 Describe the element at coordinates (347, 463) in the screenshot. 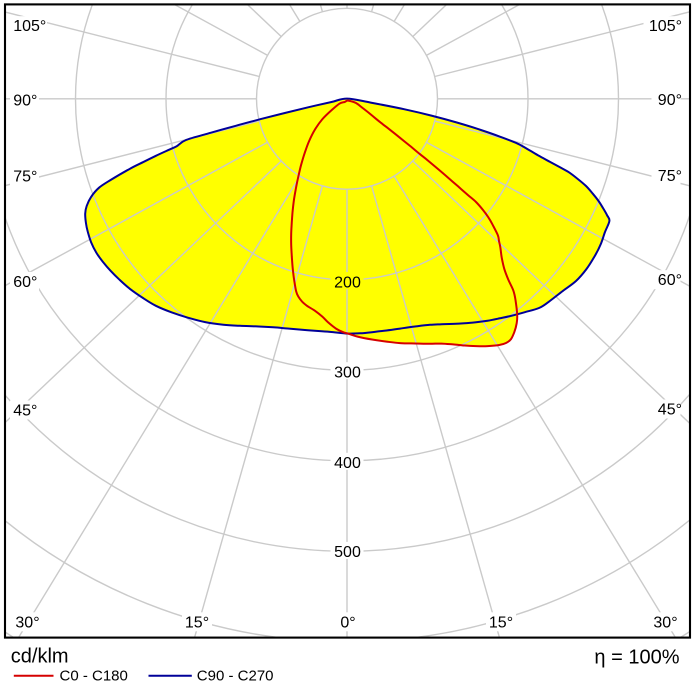

I see `svg-text: 400` at that location.